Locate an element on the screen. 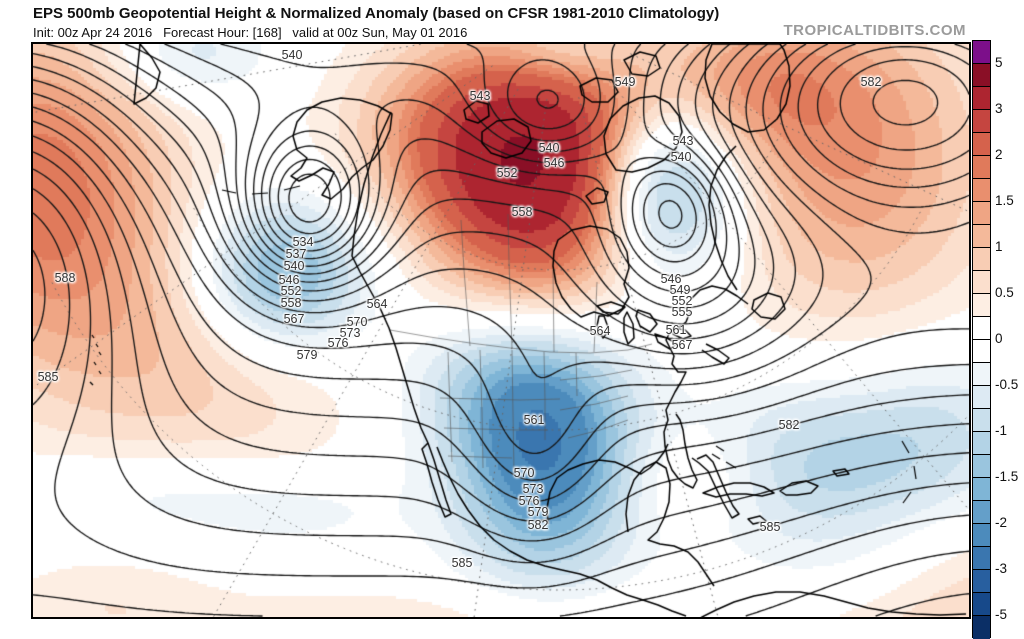  colorbar-tick: 0 is located at coordinates (999, 338).